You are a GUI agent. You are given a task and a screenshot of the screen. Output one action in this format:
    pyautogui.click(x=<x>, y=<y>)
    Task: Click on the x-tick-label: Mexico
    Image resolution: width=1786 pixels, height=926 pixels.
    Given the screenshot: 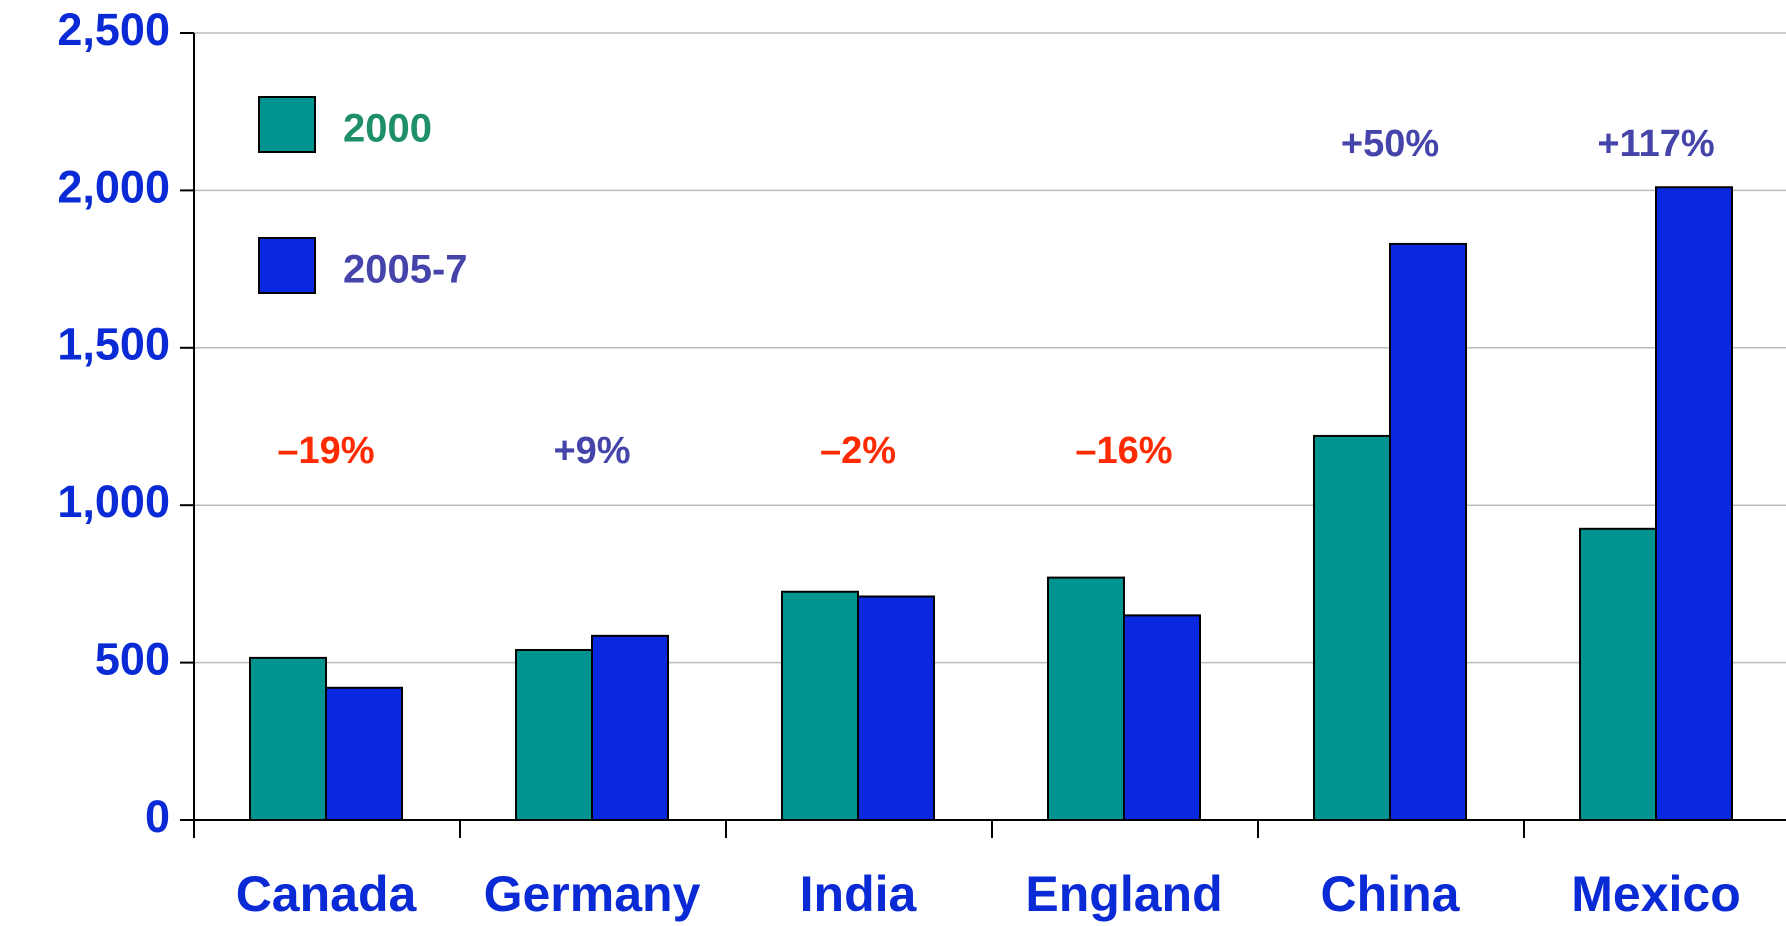 What is the action you would take?
    pyautogui.click(x=1656, y=894)
    